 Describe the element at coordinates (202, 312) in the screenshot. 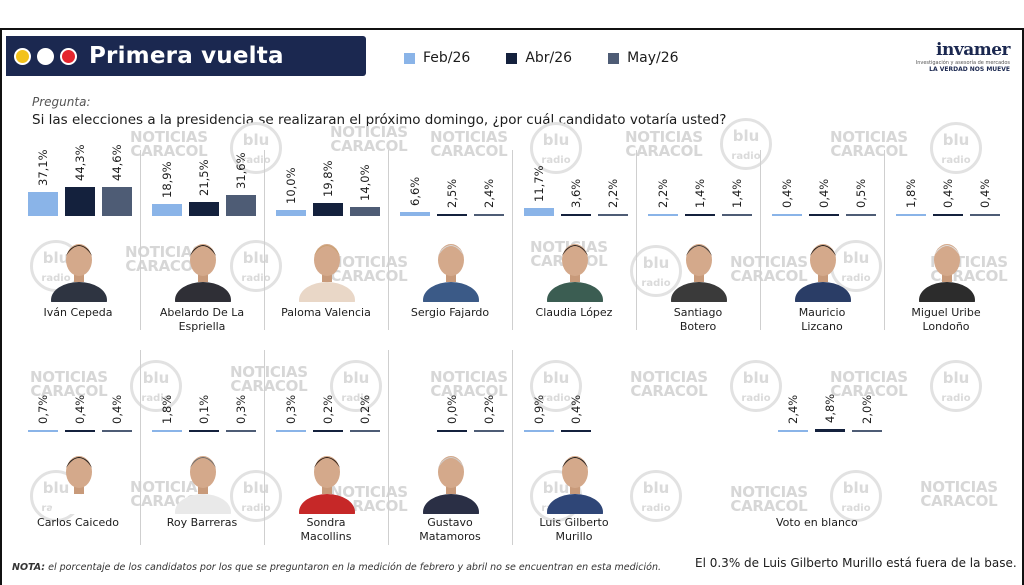

I see `candidate-name-line: Abelardo De La` at that location.